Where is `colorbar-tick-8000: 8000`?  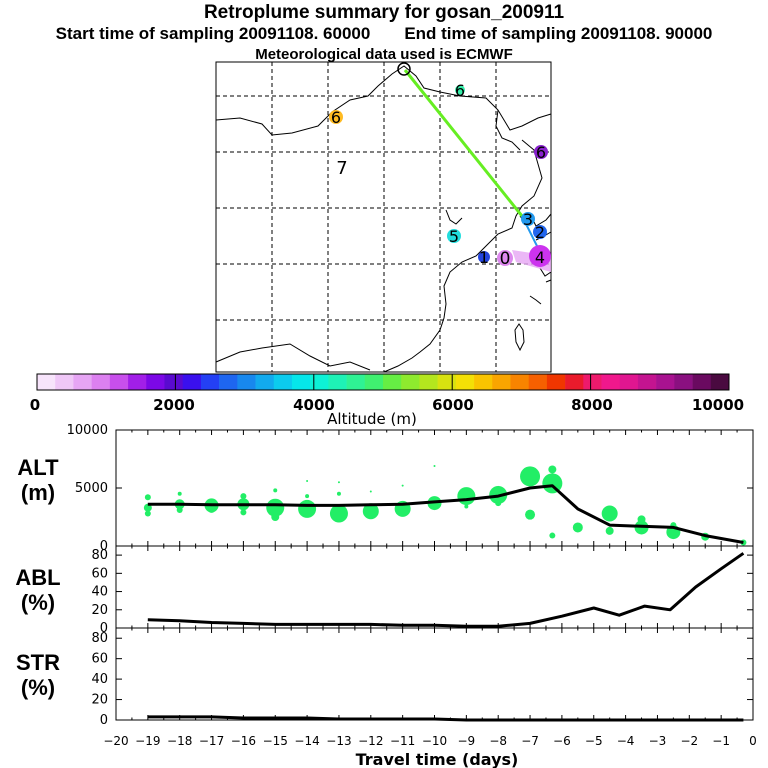
colorbar-tick-8000: 8000 is located at coordinates (592, 405).